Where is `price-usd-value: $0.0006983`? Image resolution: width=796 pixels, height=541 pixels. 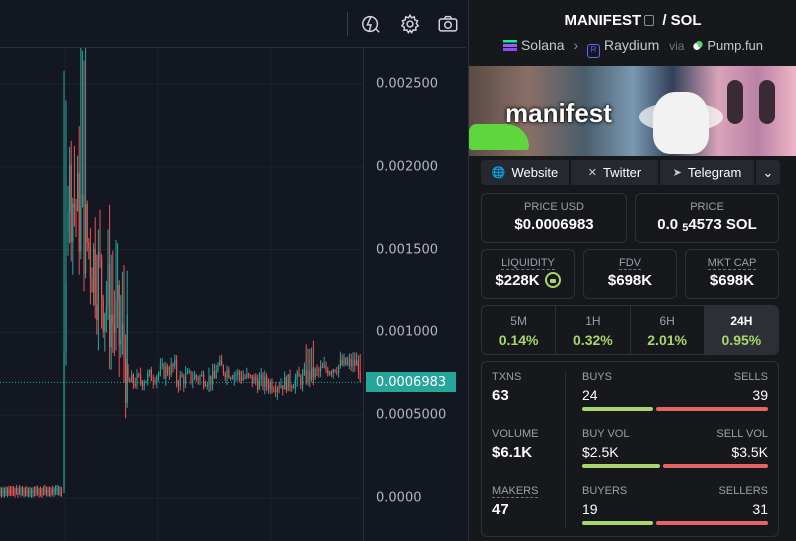
price-usd-value: $0.0006983 is located at coordinates (554, 224).